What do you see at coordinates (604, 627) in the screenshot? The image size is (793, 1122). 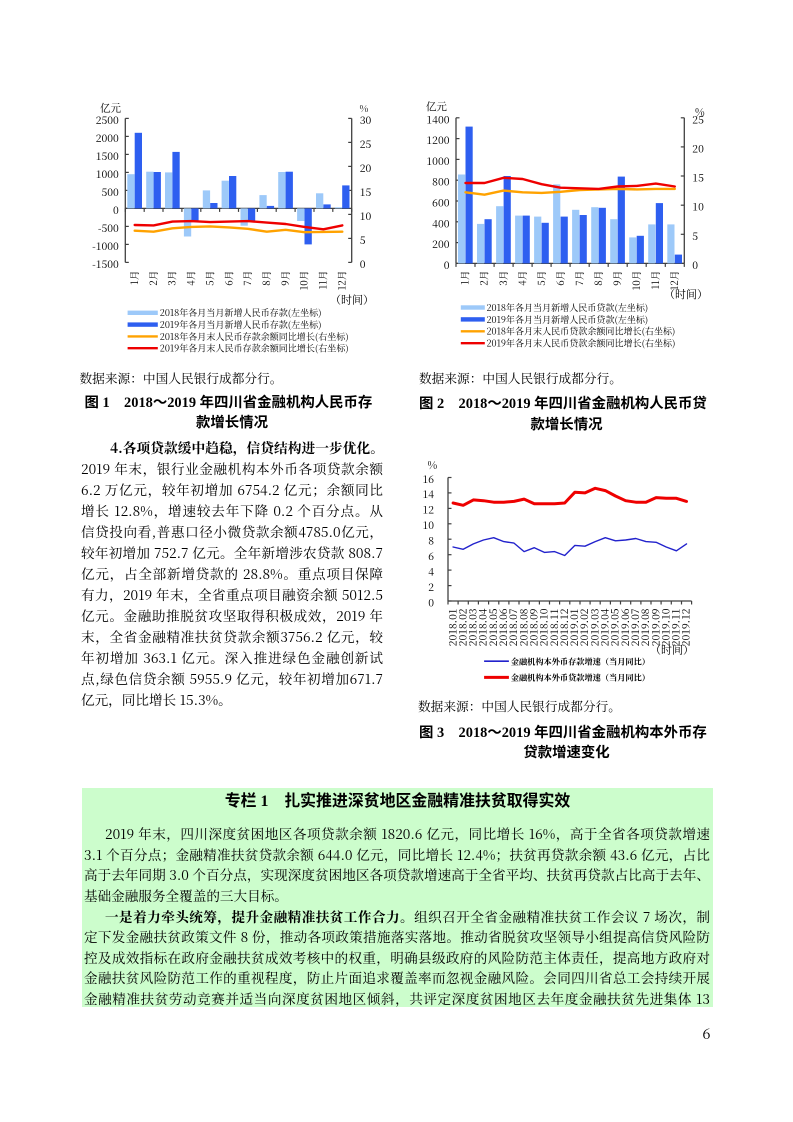 I see `svg-text: 2019.04` at bounding box center [604, 627].